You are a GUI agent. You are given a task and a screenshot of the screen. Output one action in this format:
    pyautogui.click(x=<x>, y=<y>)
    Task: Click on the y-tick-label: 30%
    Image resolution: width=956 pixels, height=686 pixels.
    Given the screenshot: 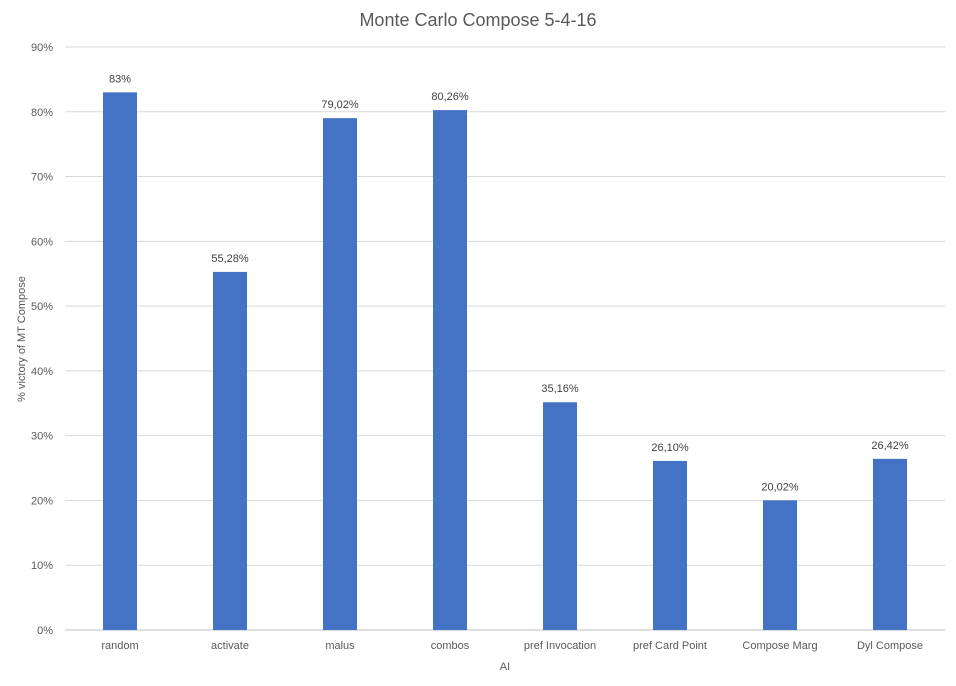 What is the action you would take?
    pyautogui.click(x=42, y=437)
    